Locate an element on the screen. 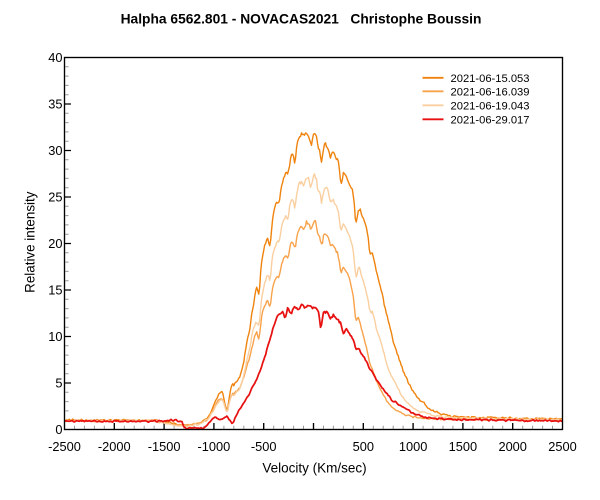 The width and height of the screenshot is (600, 500). svg-text: Relative intensity is located at coordinates (30, 242).